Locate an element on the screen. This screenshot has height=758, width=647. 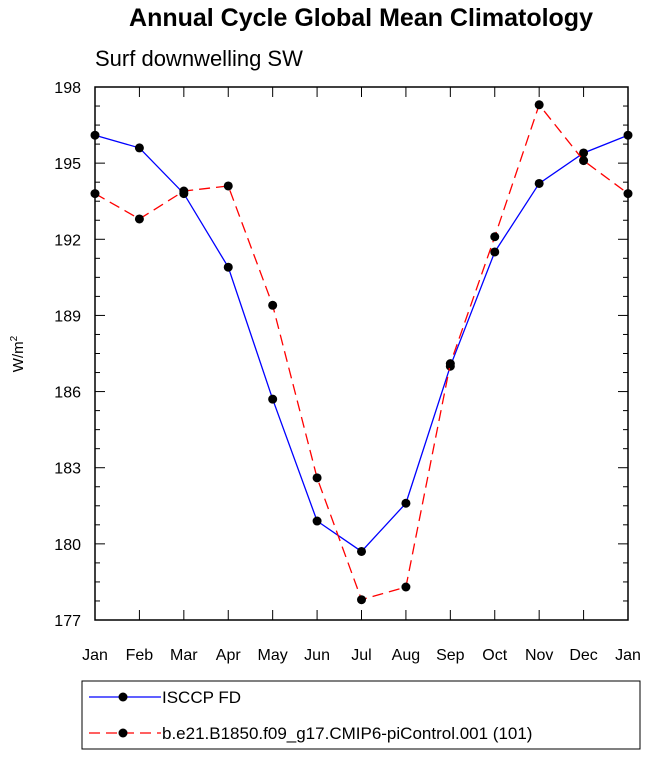
x-tick-label: Sep is located at coordinates (450, 655).